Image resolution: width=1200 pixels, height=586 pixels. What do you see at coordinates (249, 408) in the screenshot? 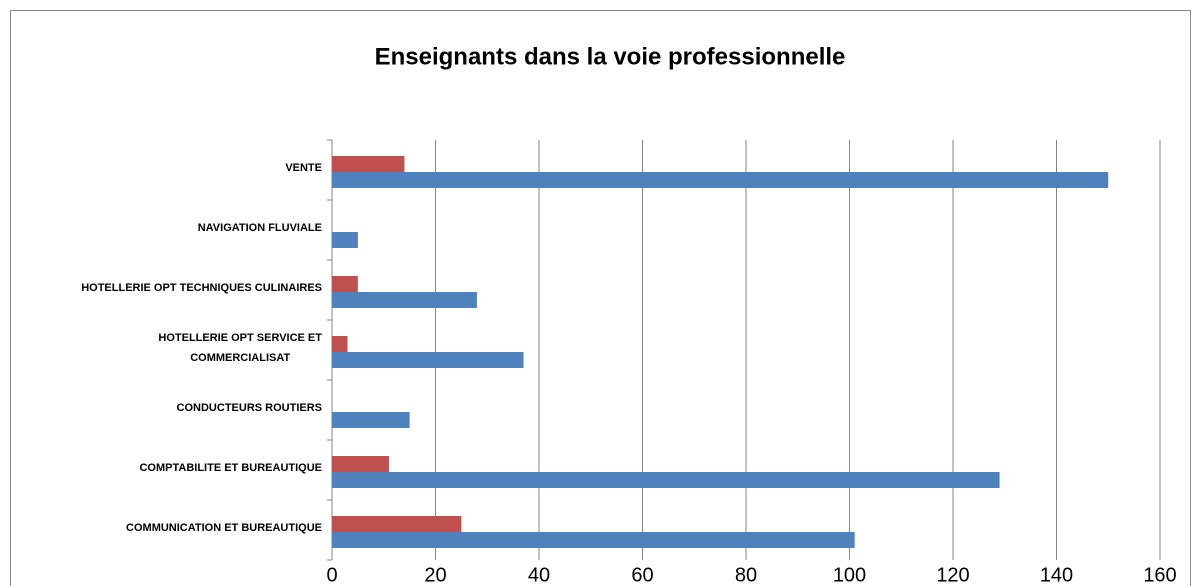
I see `y-tick-label: CONDUCTEURS ROUTIERS` at bounding box center [249, 408].